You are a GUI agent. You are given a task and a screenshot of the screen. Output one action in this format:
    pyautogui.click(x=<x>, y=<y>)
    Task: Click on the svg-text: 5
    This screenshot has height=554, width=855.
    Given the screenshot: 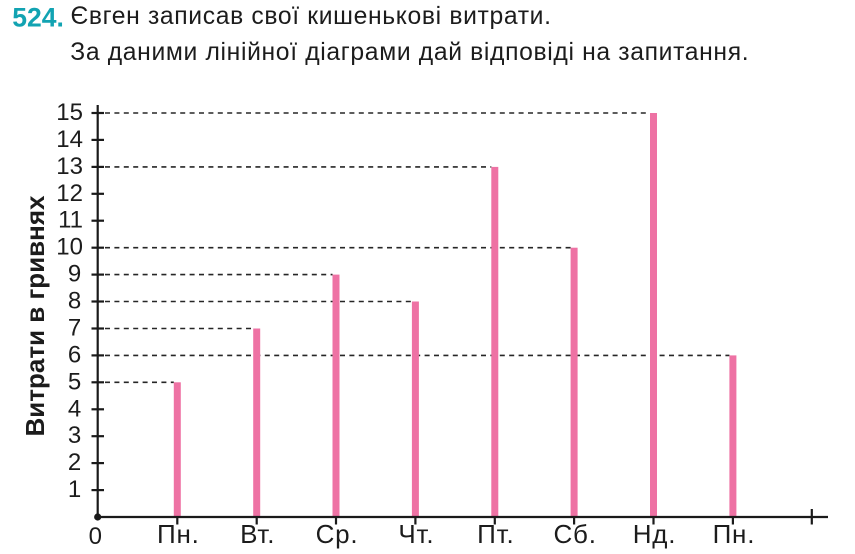 What is the action you would take?
    pyautogui.click(x=74, y=381)
    